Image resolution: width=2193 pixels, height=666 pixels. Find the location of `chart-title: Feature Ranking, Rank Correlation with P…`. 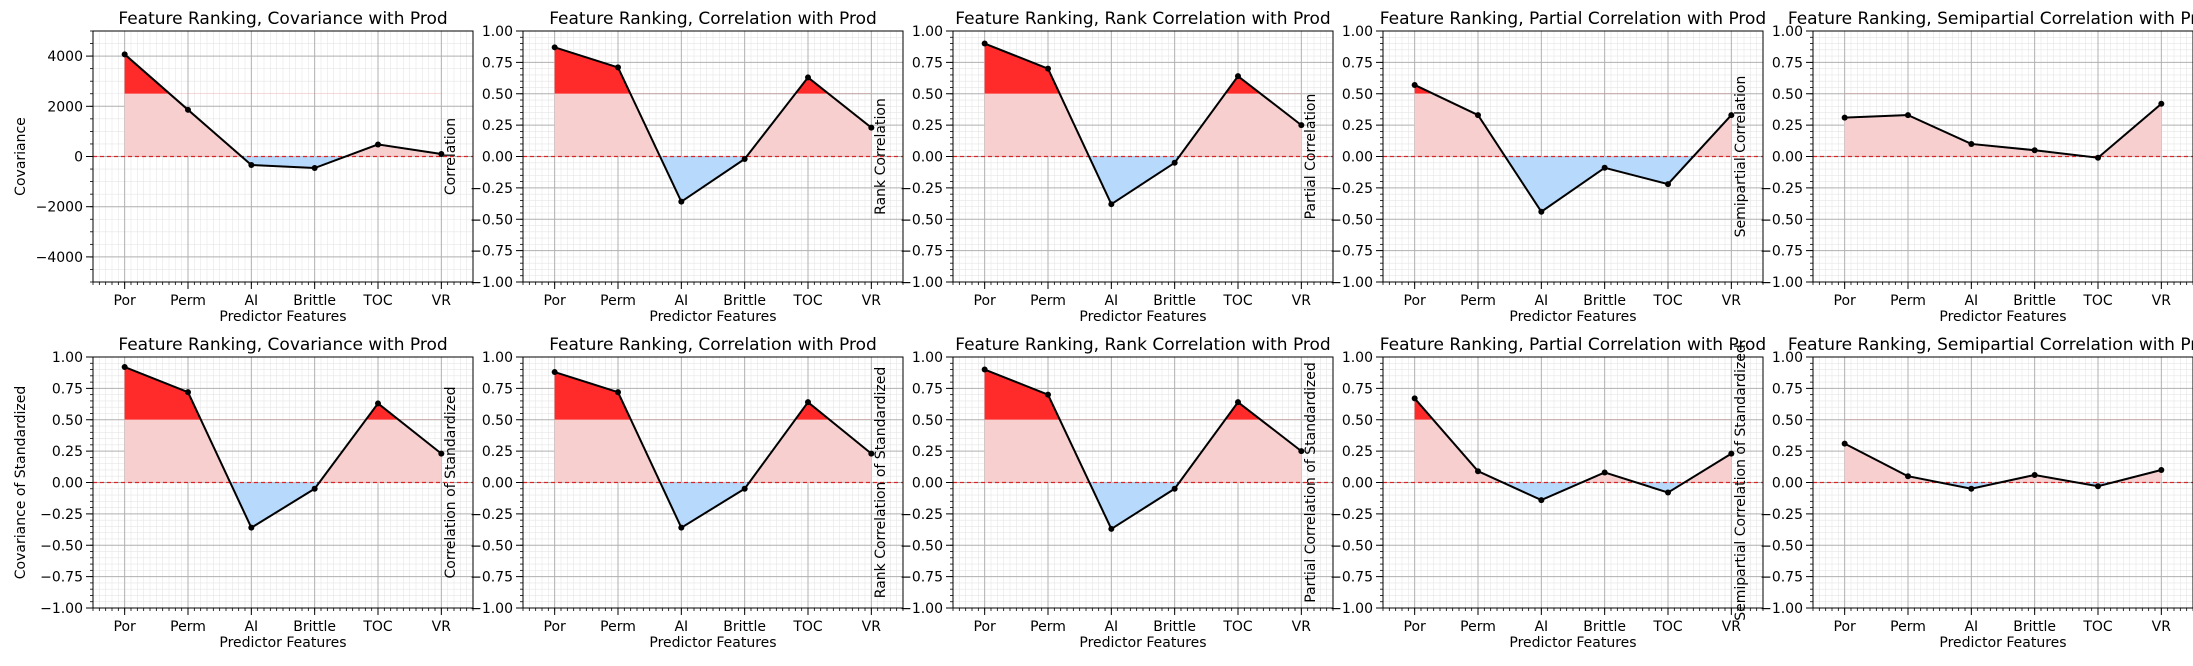

chart-title: Feature Ranking, Rank Correlation with P… is located at coordinates (1142, 19).